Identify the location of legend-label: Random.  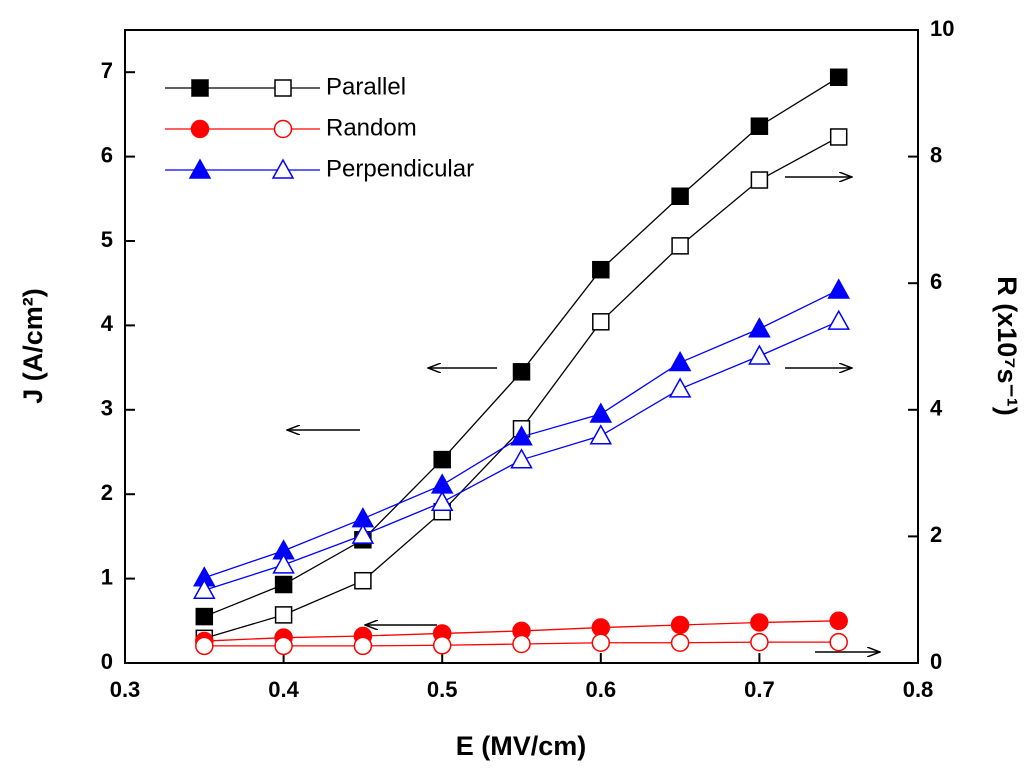
(371, 127).